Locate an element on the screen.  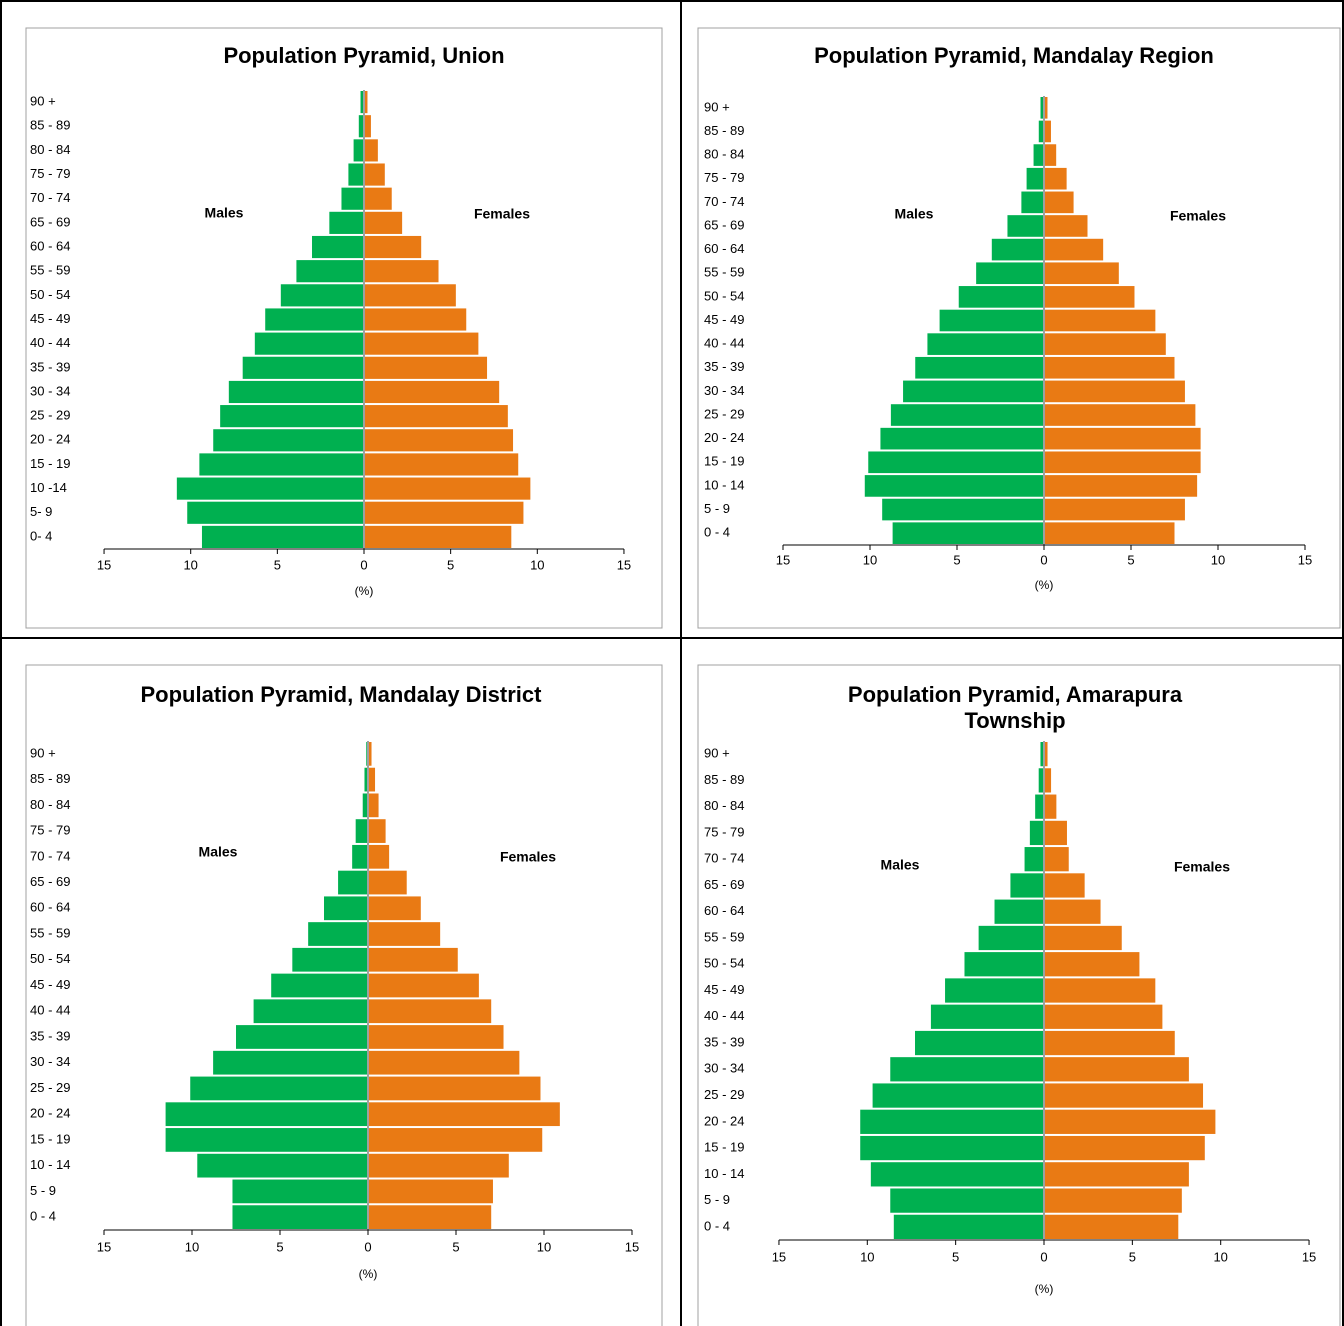
x-axis-label: (%) is located at coordinates (368, 1274).